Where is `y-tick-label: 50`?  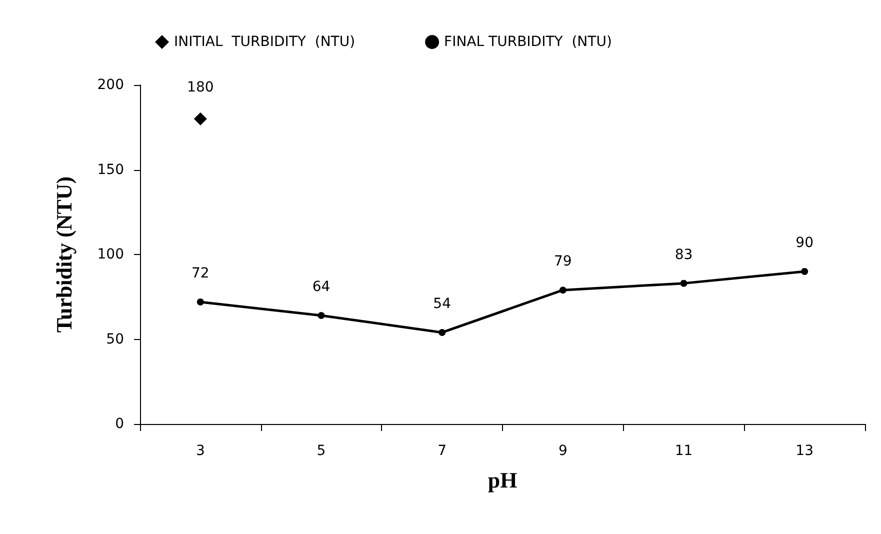
y-tick-label: 50 is located at coordinates (115, 339).